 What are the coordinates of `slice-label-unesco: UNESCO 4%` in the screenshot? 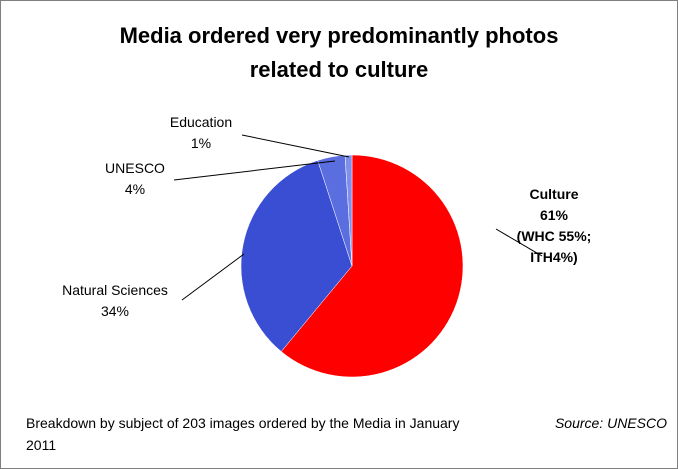 It's located at (135, 178).